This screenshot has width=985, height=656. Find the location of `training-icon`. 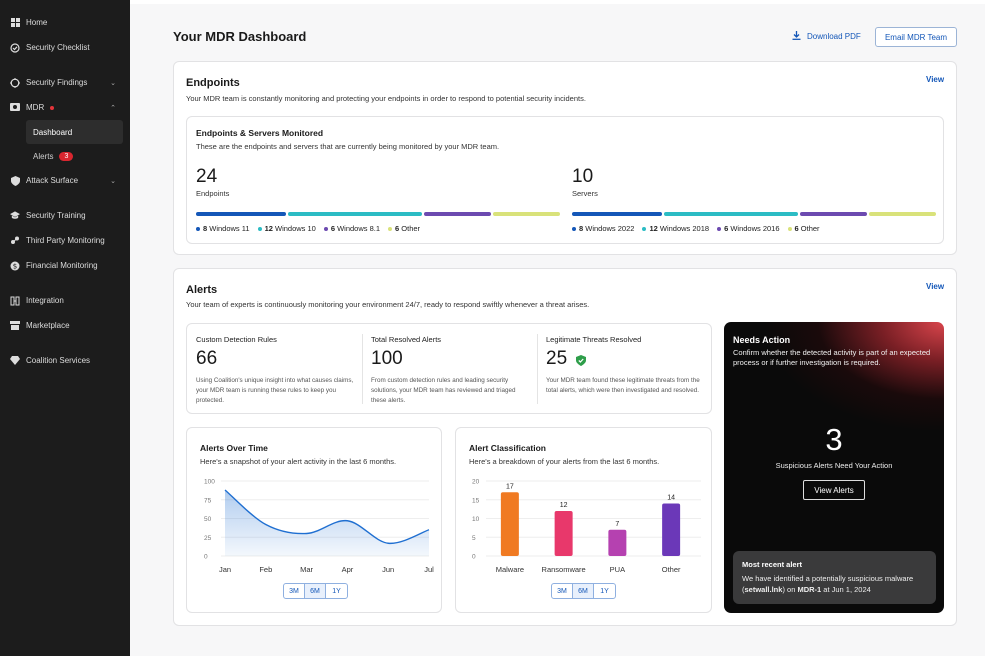

training-icon is located at coordinates (15, 216).